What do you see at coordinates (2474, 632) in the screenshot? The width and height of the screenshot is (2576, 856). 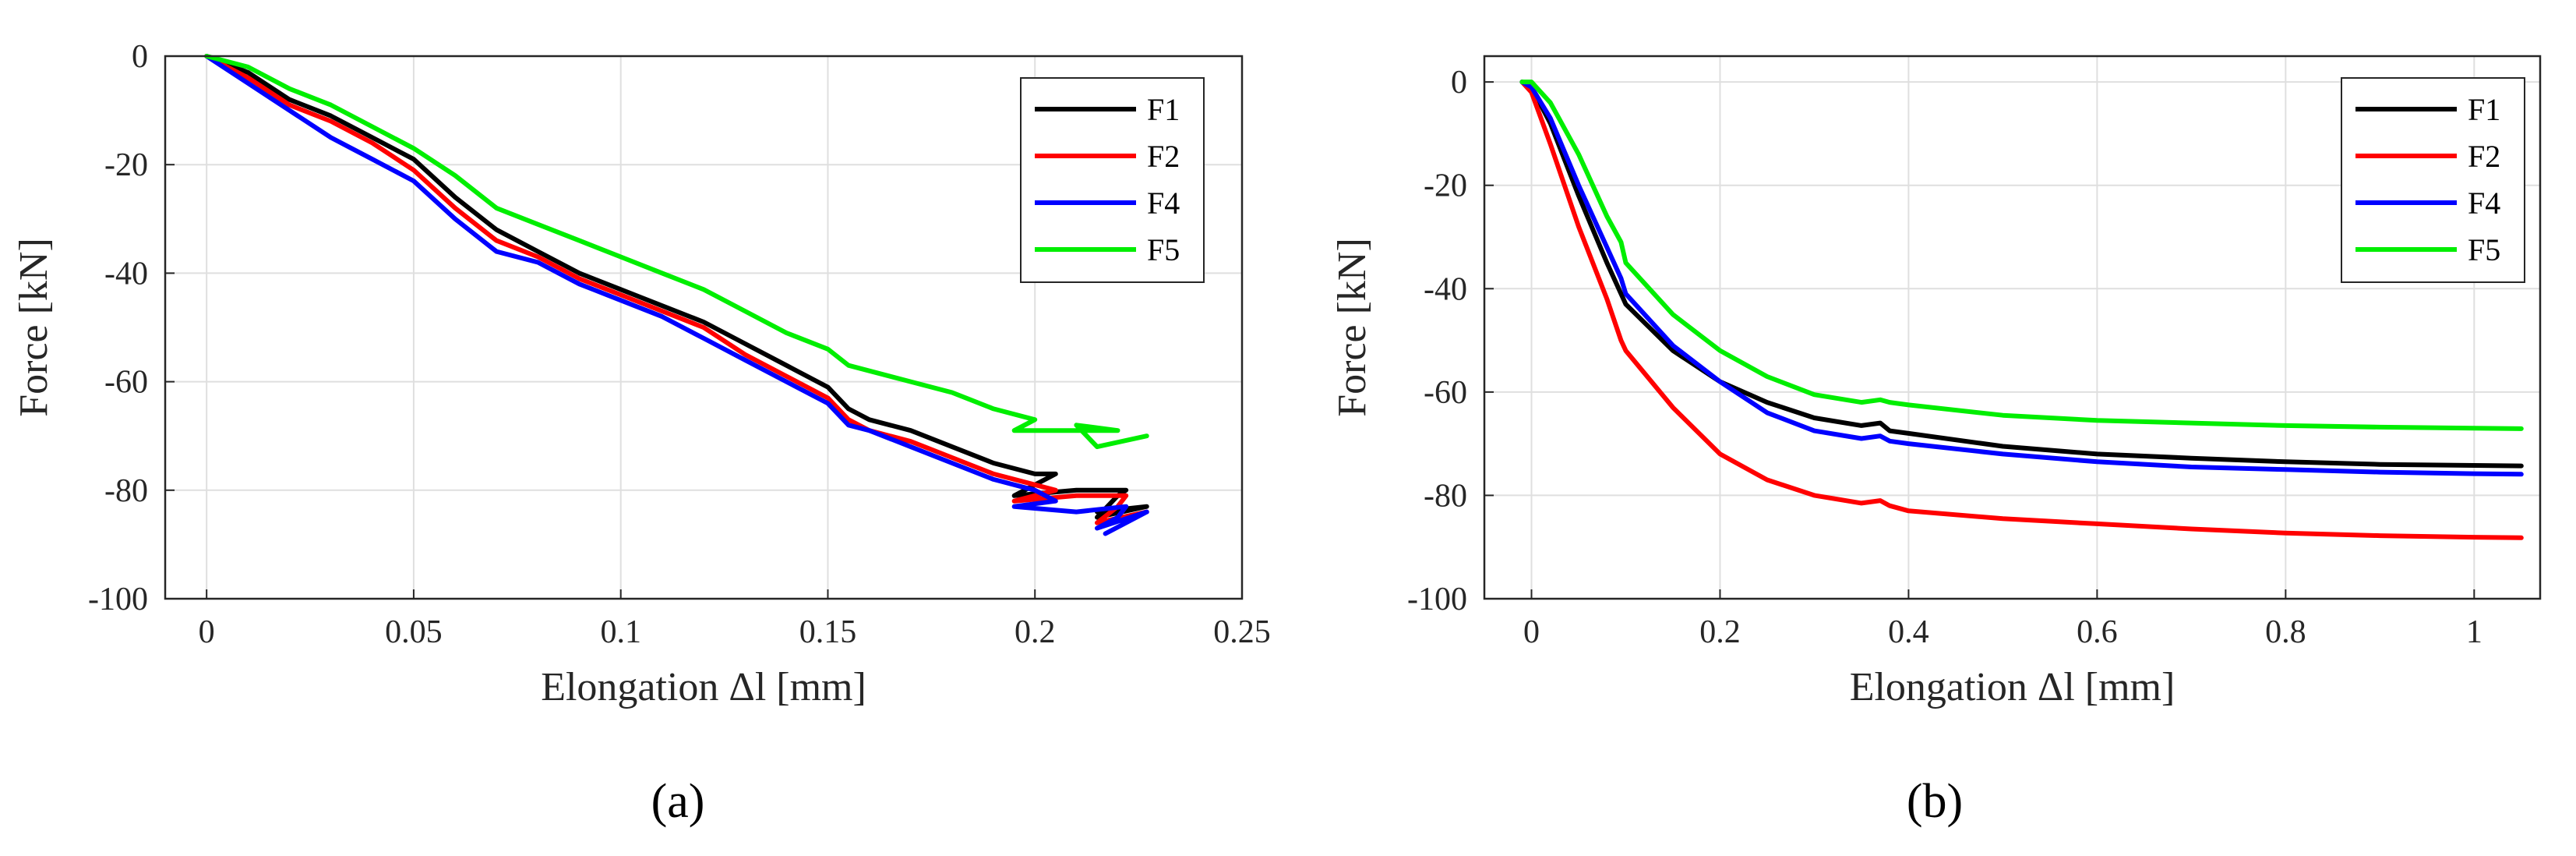 I see `x-tick-label: 1` at bounding box center [2474, 632].